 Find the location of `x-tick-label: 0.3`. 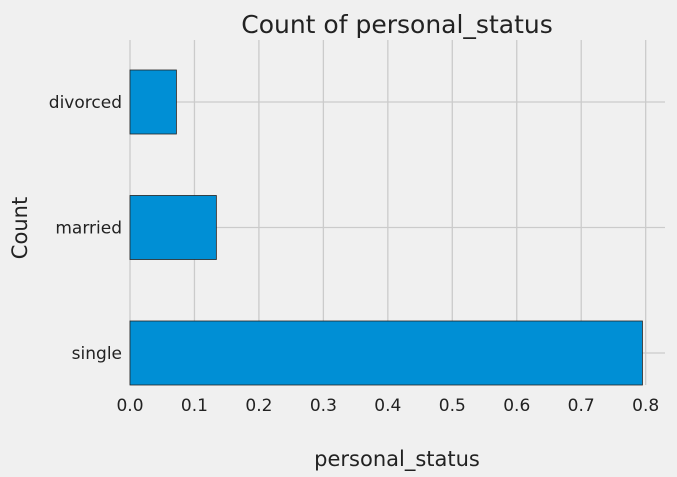

x-tick-label: 0.3 is located at coordinates (323, 406).